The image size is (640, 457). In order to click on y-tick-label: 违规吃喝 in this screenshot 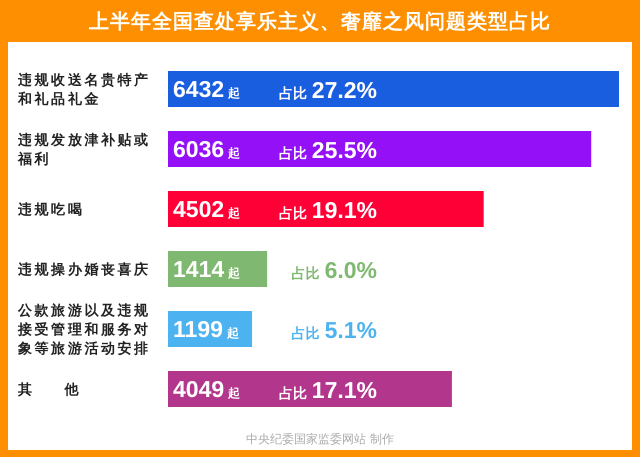, I will do `click(50, 210)`.